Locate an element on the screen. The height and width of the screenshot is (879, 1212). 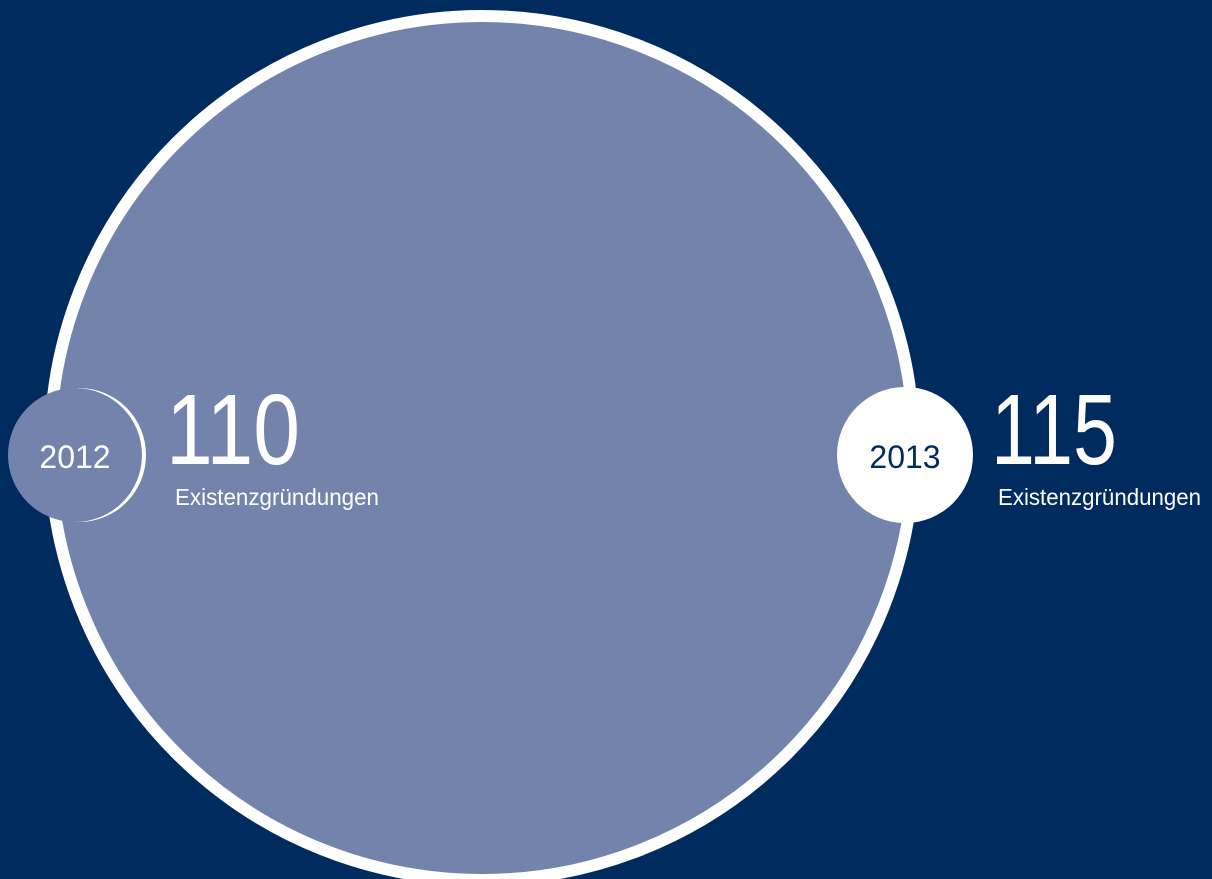
year-label: 2012 is located at coordinates (74, 457).